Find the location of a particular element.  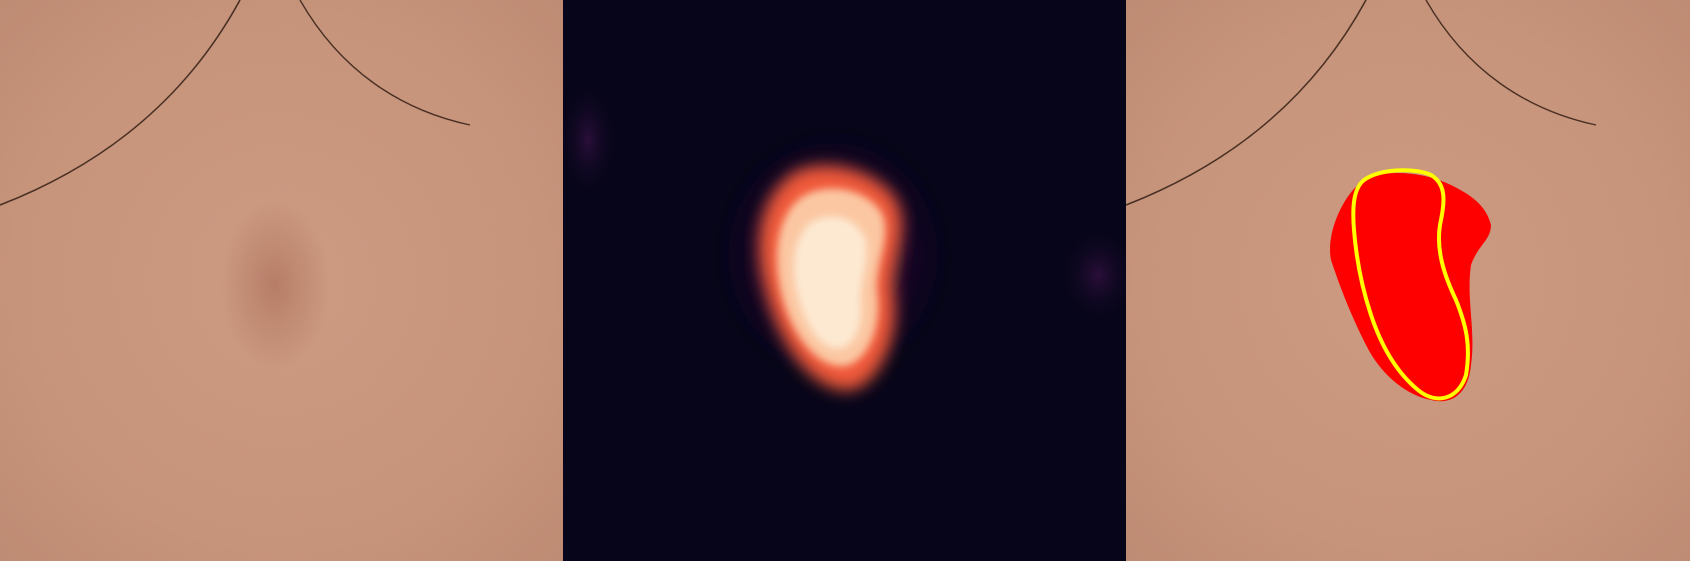

prediction-mask is located at coordinates (1410, 287).